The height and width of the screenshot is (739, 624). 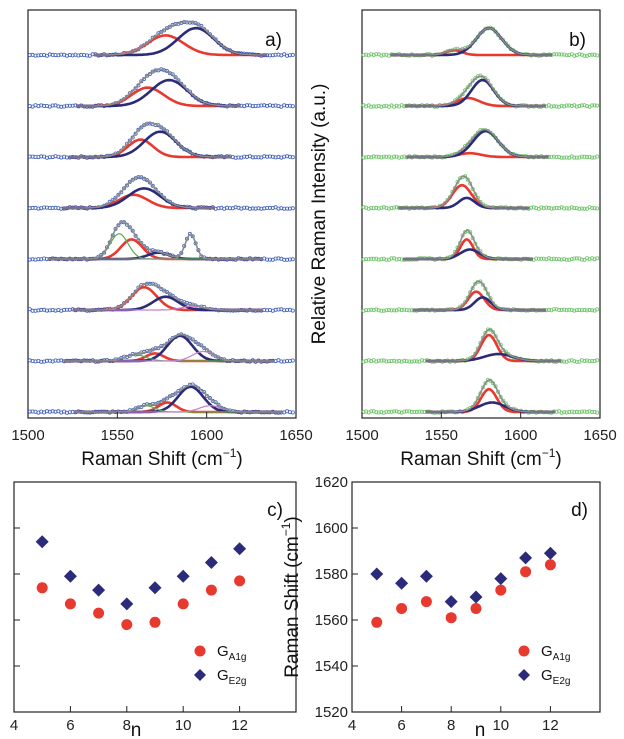 What do you see at coordinates (480, 345) in the screenshot?
I see `spectrum-n6` at bounding box center [480, 345].